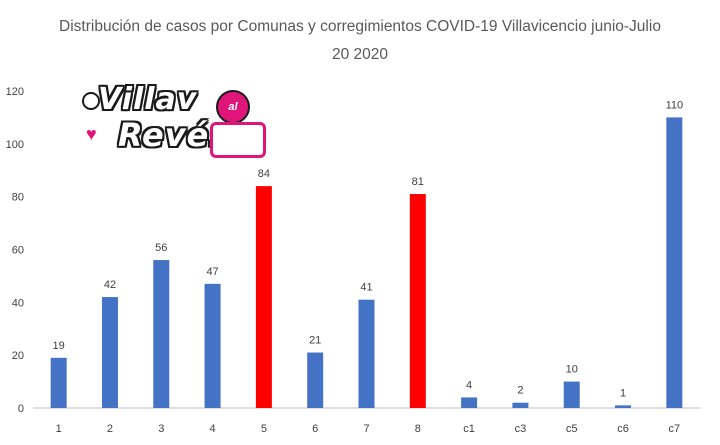 This screenshot has height=445, width=720. I want to click on x-tick-label: 5, so click(264, 429).